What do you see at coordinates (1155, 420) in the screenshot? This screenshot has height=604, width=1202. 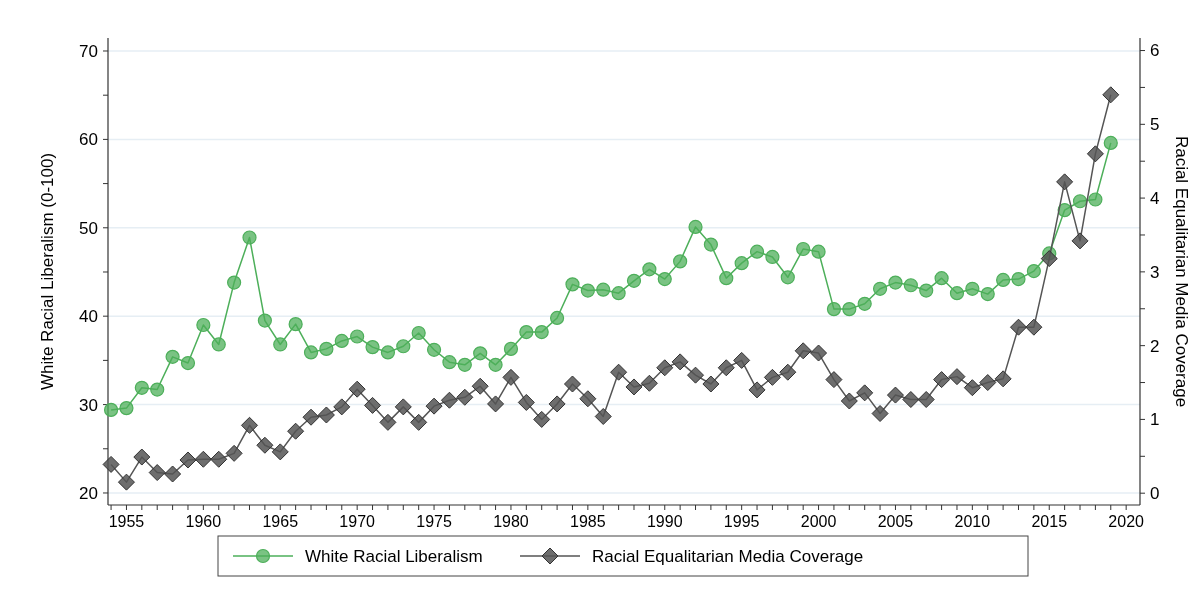 I see `y2-tick-label: 1` at bounding box center [1155, 420].